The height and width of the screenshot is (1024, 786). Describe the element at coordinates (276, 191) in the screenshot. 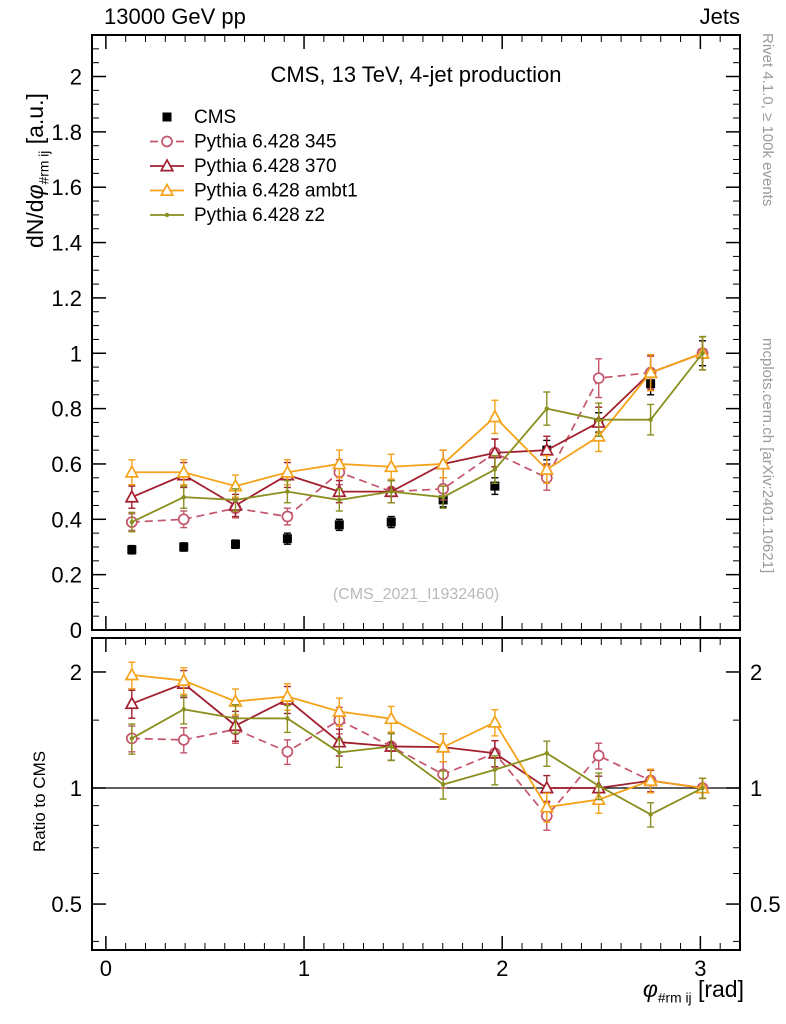

I see `legend-label: Pythia 6.428 ambt1` at that location.